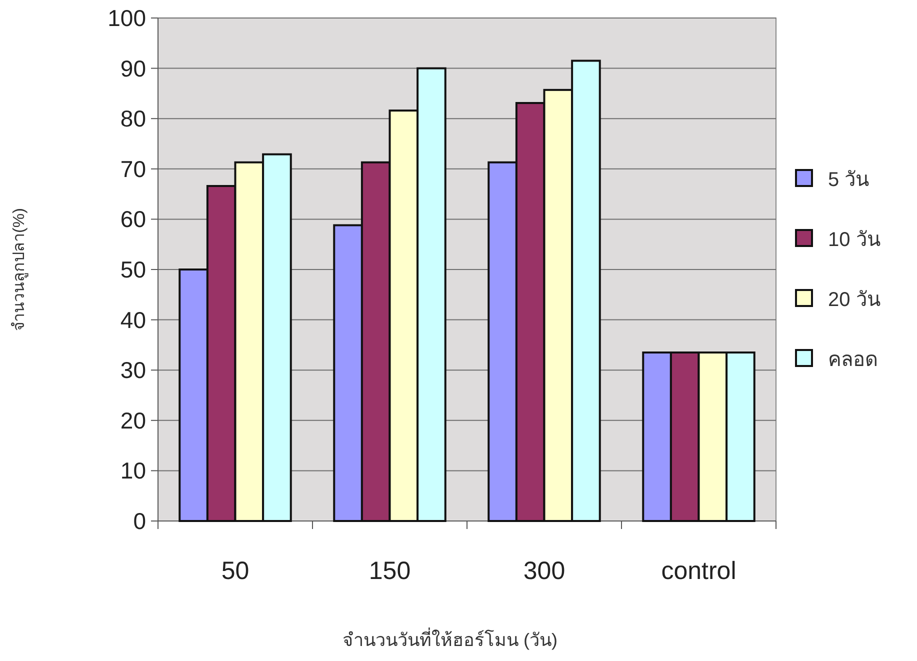 Image resolution: width=917 pixels, height=661 pixels. Describe the element at coordinates (133, 471) in the screenshot. I see `y-tick-label: 10` at that location.